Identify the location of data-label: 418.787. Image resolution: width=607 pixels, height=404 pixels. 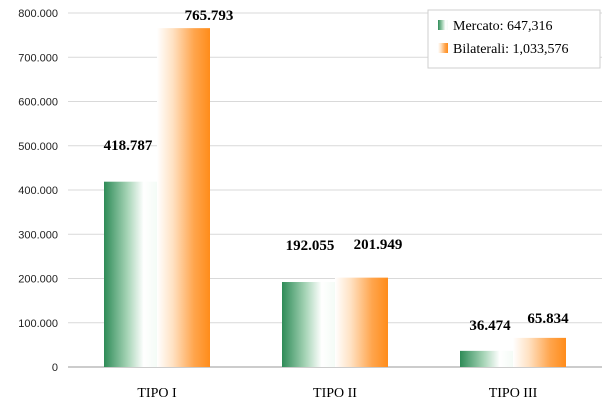
(128, 146).